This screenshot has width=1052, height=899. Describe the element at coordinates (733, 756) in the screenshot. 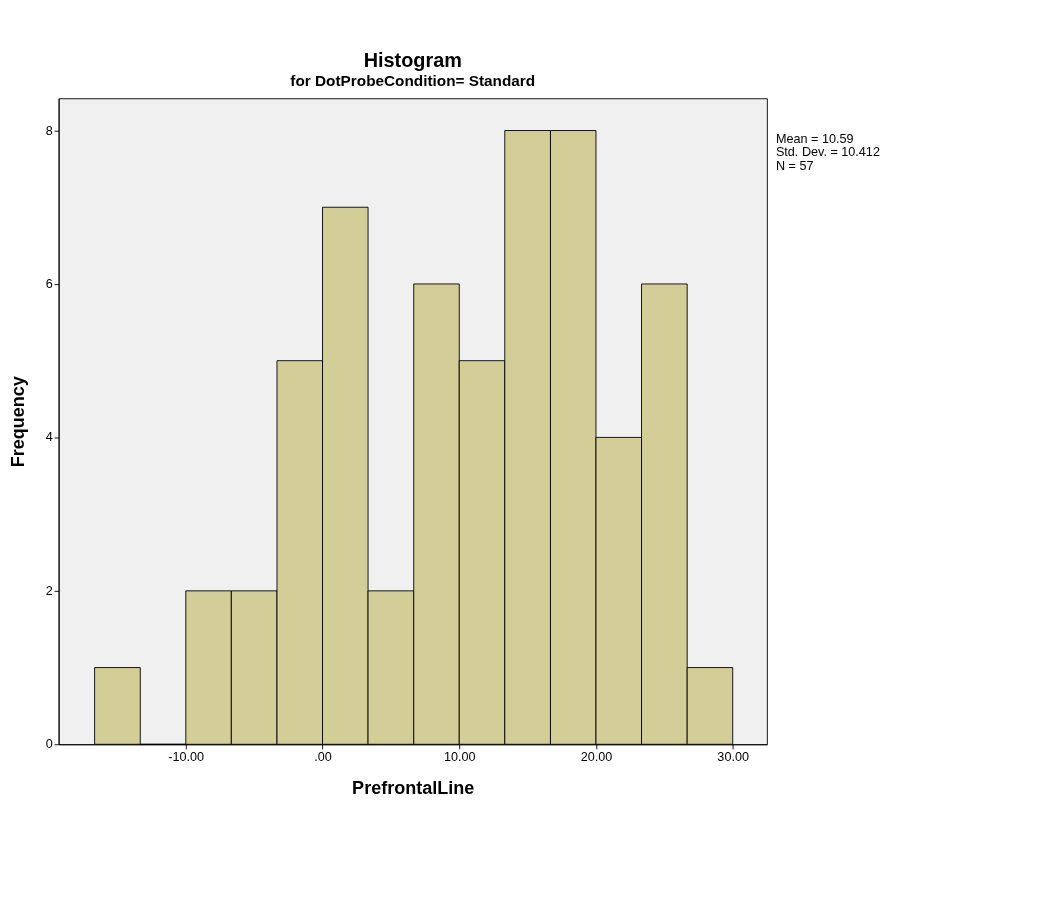

I see `x-tick-label: 30.00` at that location.